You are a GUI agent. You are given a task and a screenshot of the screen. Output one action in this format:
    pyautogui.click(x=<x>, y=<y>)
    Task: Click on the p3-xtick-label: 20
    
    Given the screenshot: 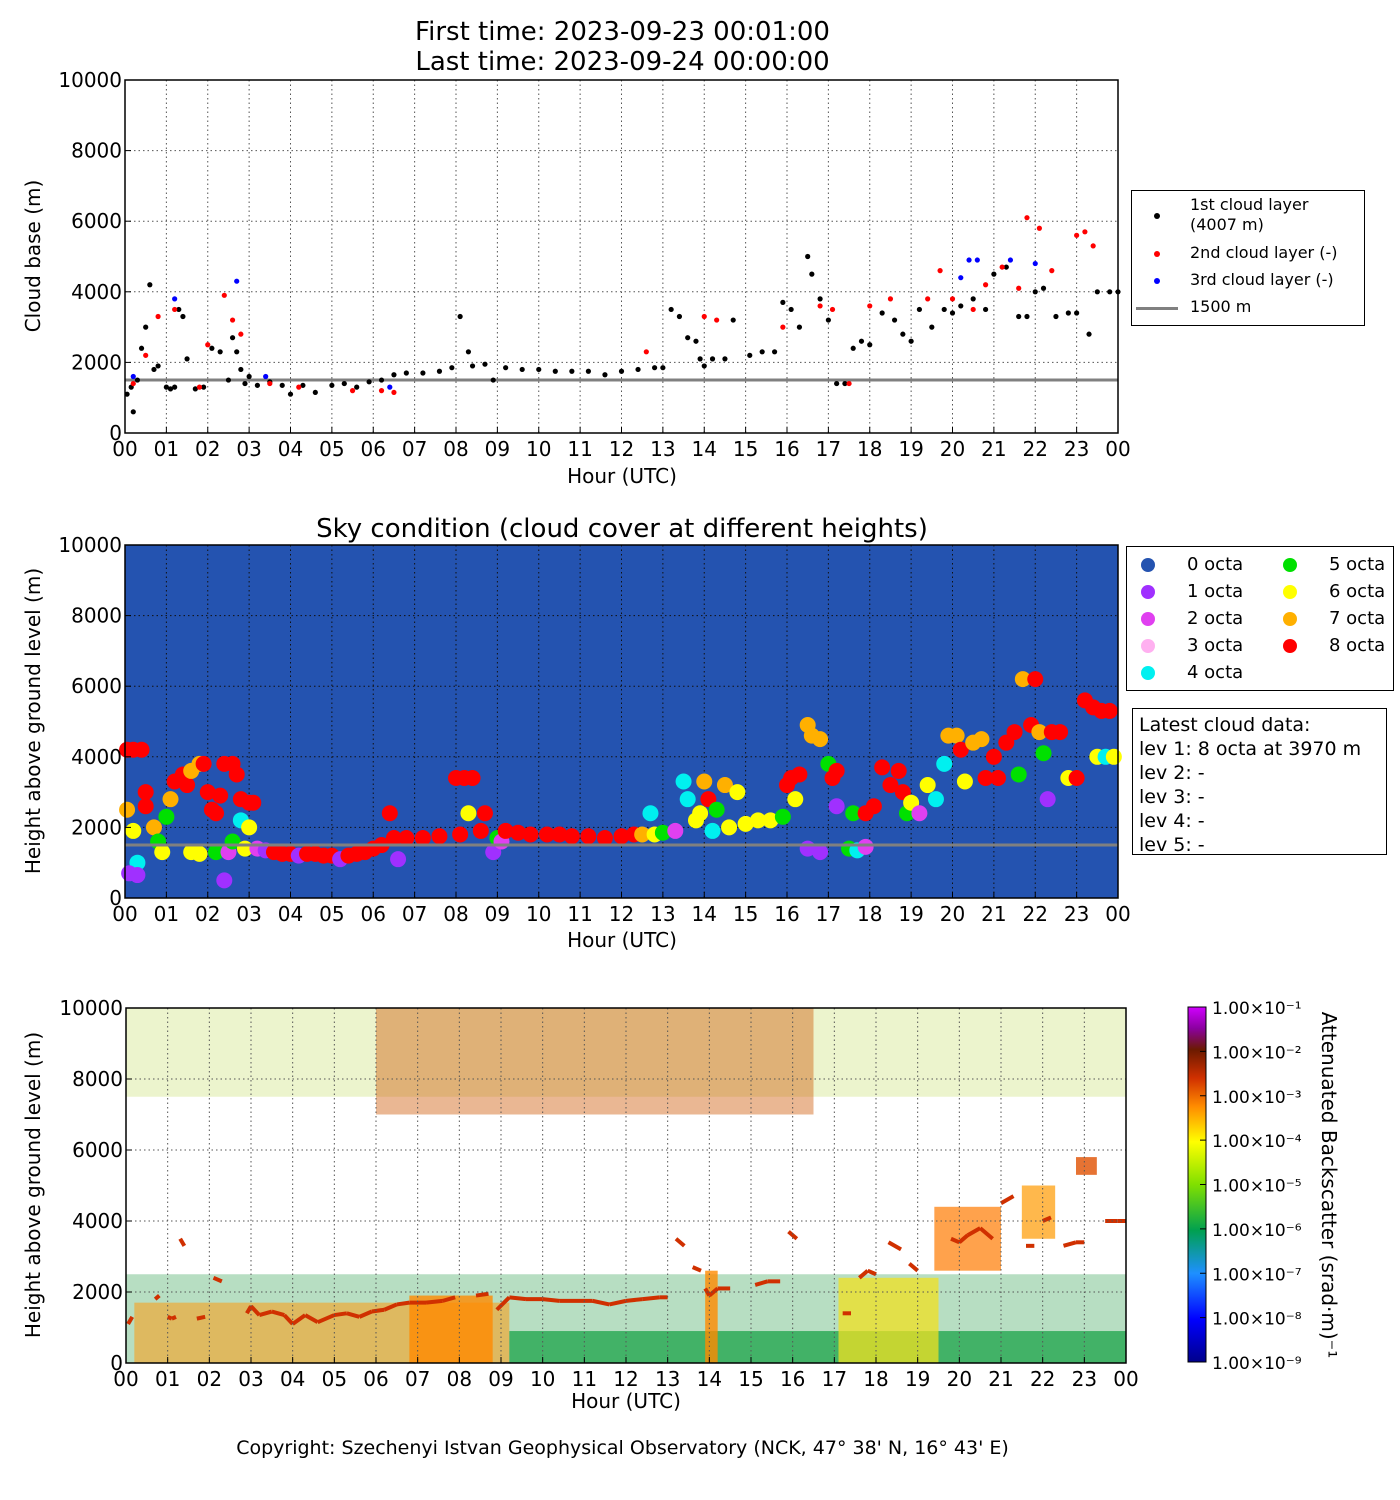 What is the action you would take?
    pyautogui.click(x=959, y=1379)
    